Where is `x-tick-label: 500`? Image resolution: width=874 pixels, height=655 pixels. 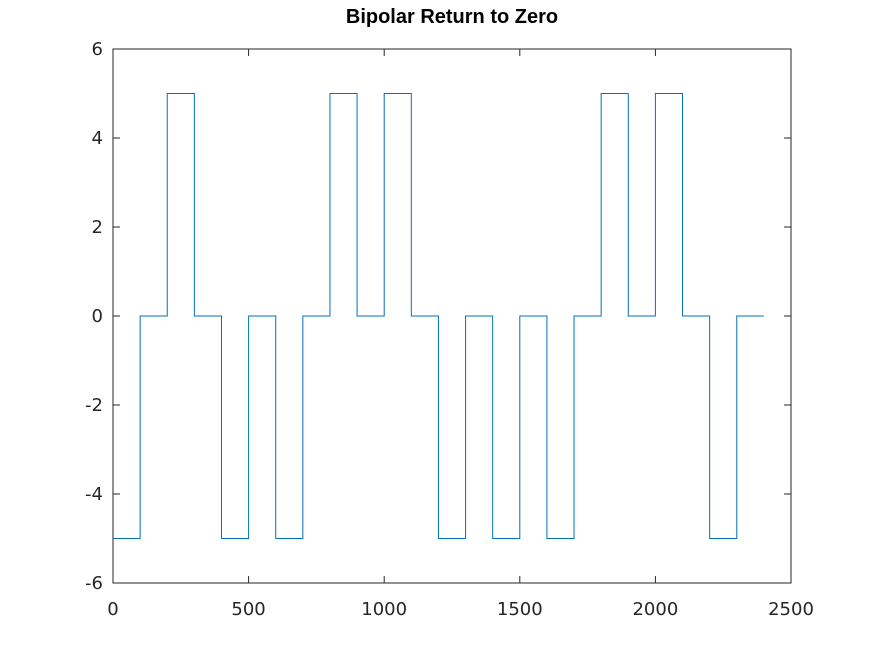 x-tick-label: 500 is located at coordinates (248, 609).